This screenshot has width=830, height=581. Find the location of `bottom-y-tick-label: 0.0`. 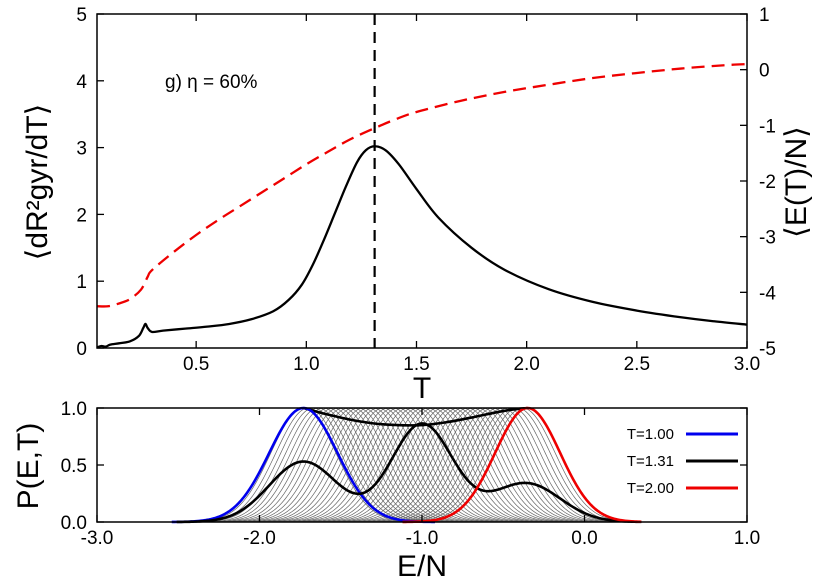

bottom-y-tick-label: 0.0 is located at coordinates (74, 523).